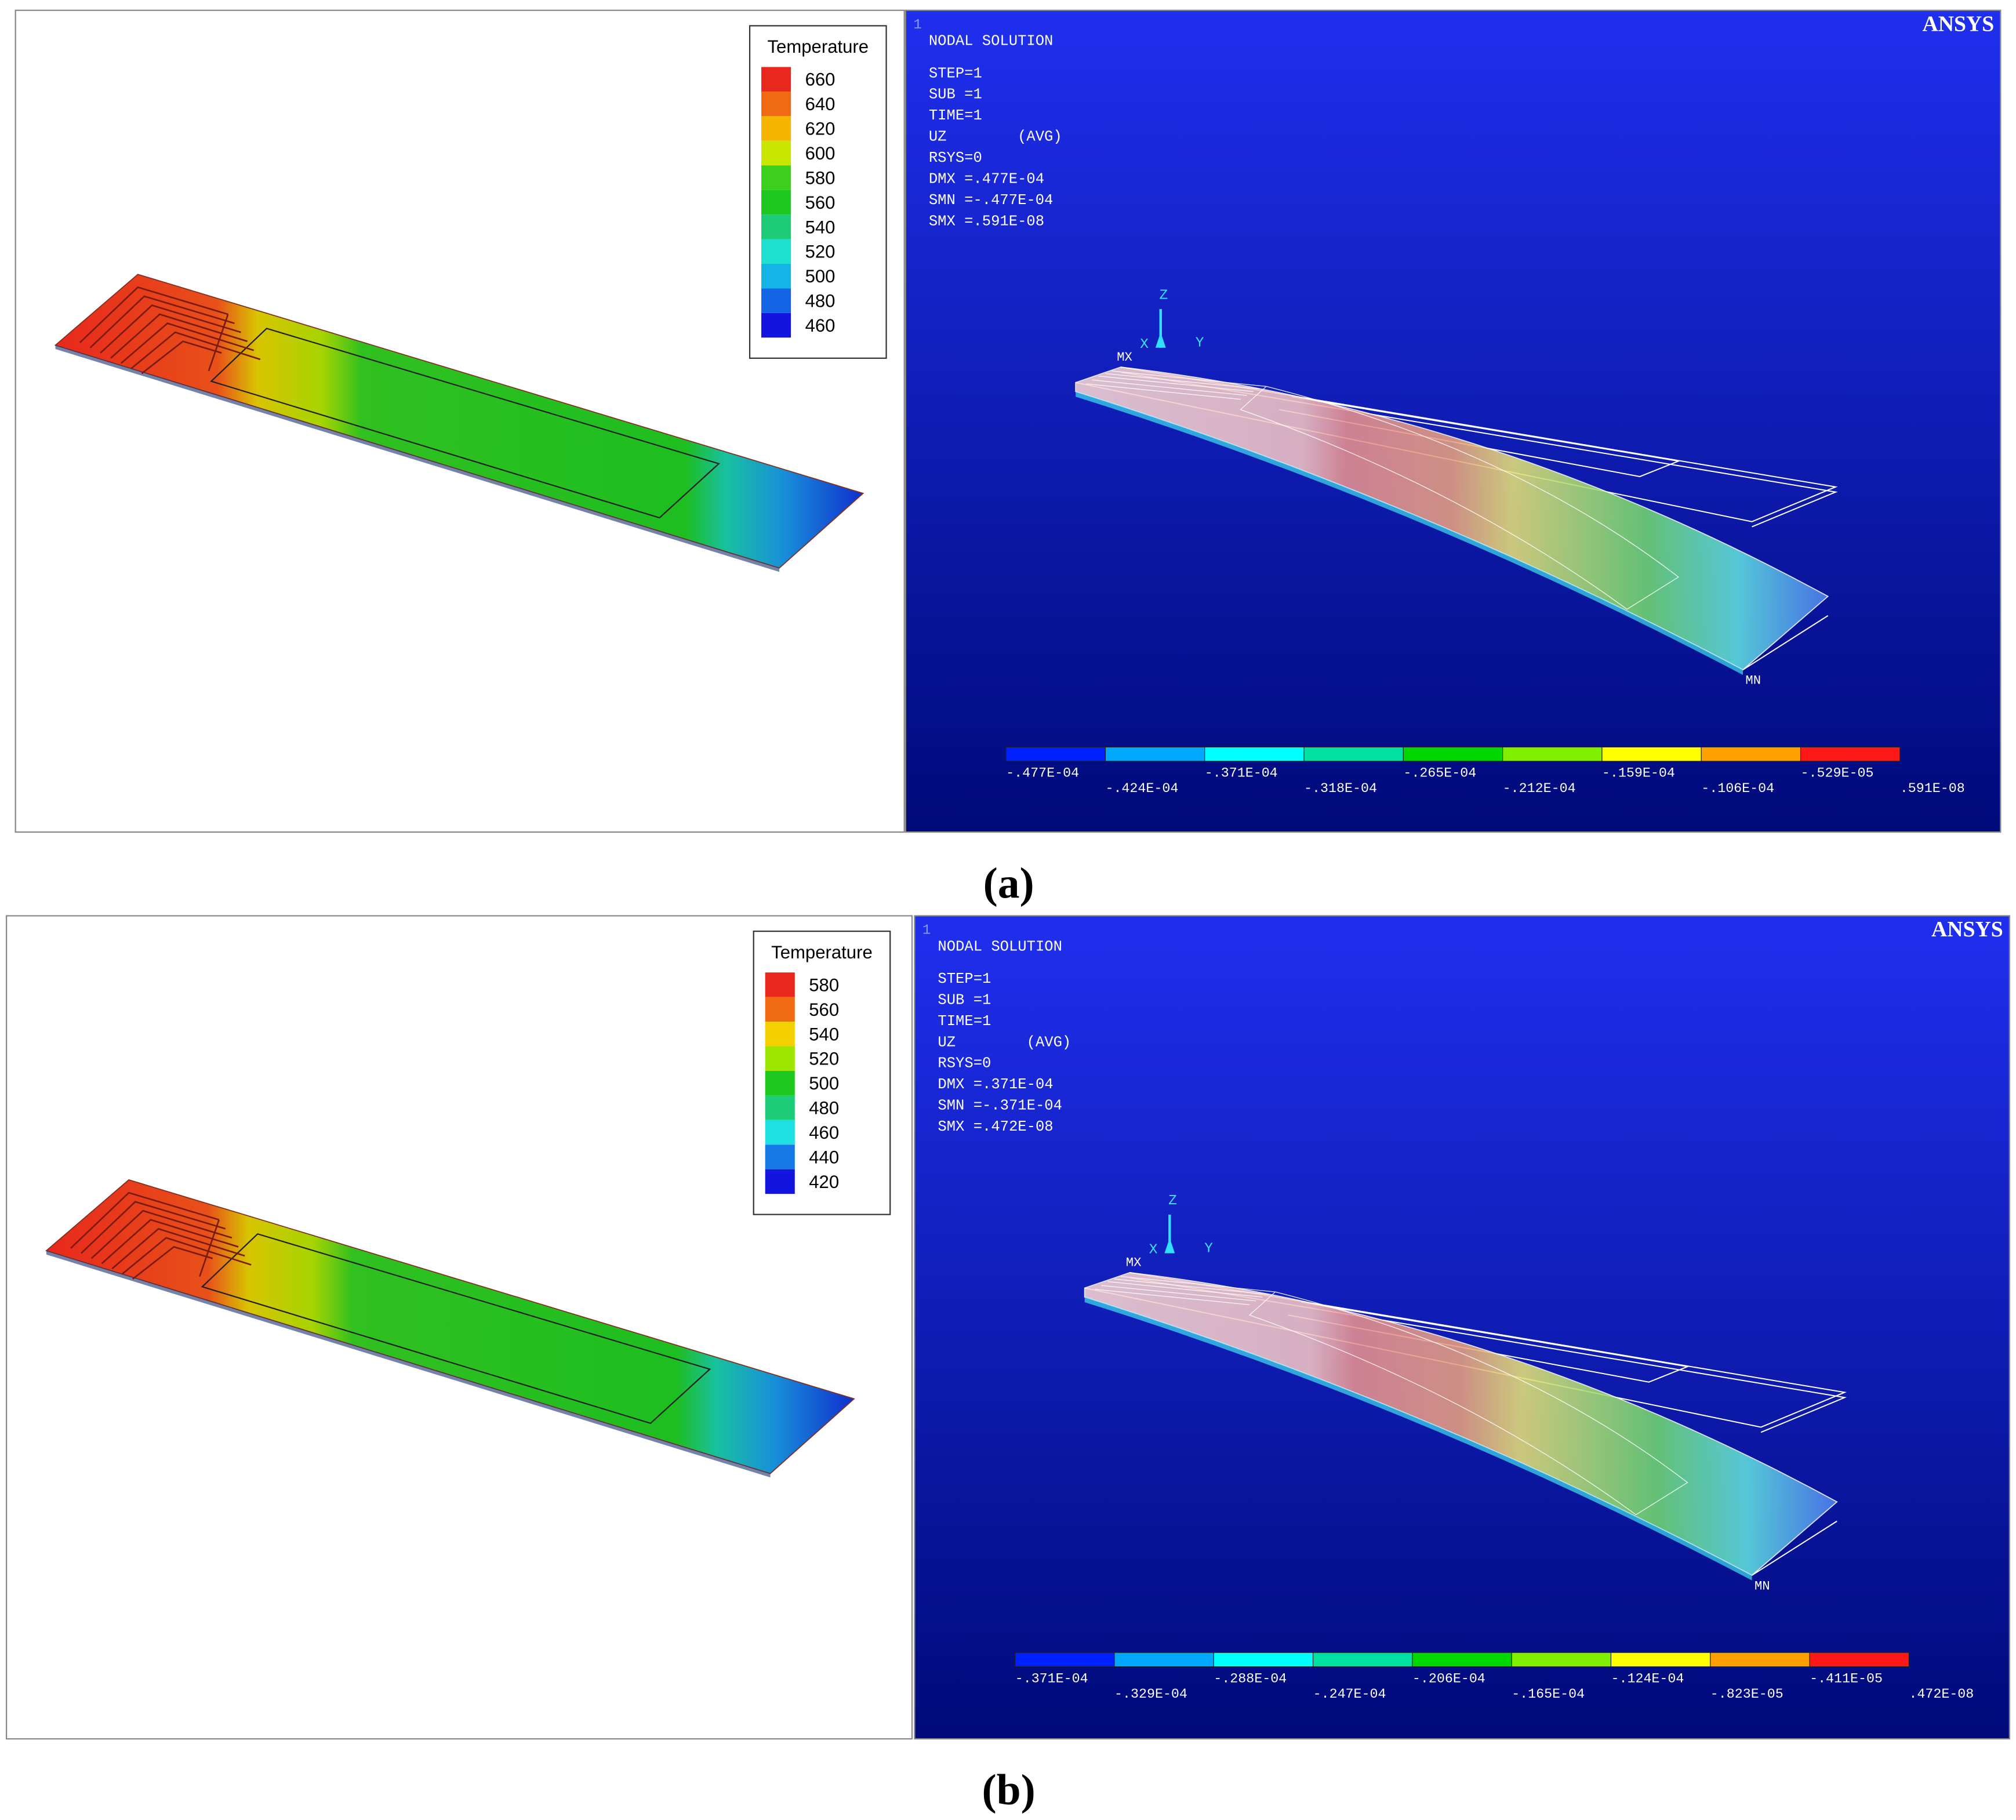  What do you see at coordinates (1008, 883) in the screenshot?
I see `panel-label: (a)` at bounding box center [1008, 883].